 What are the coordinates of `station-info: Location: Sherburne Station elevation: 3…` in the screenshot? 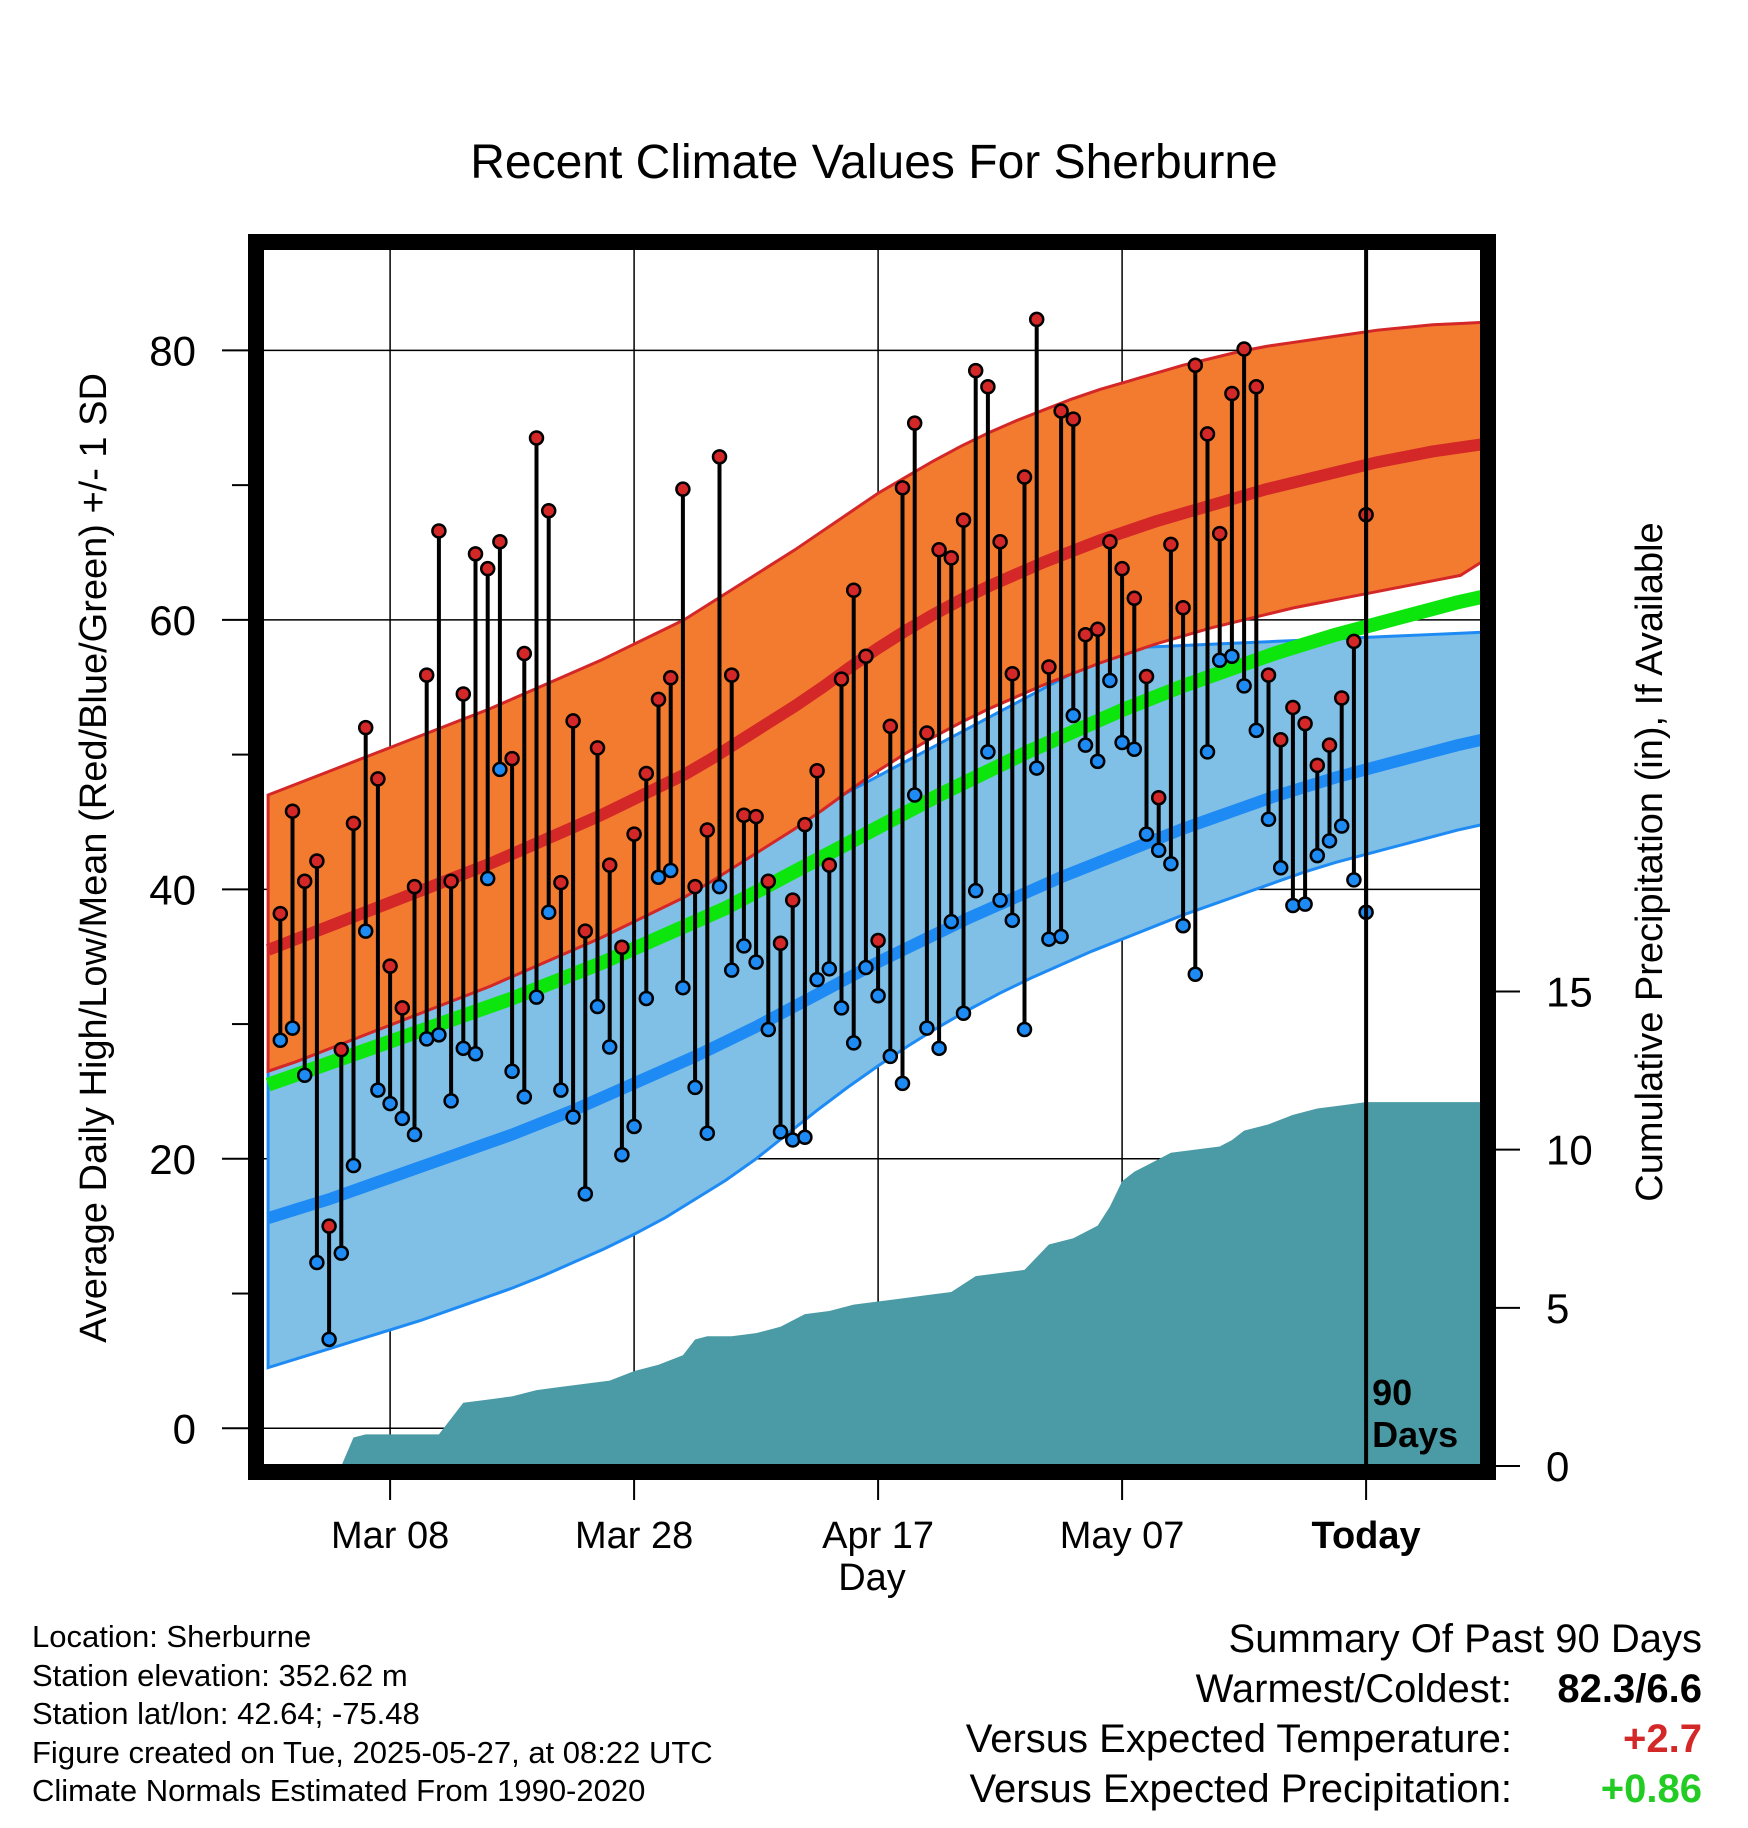 It's located at (372, 1714).